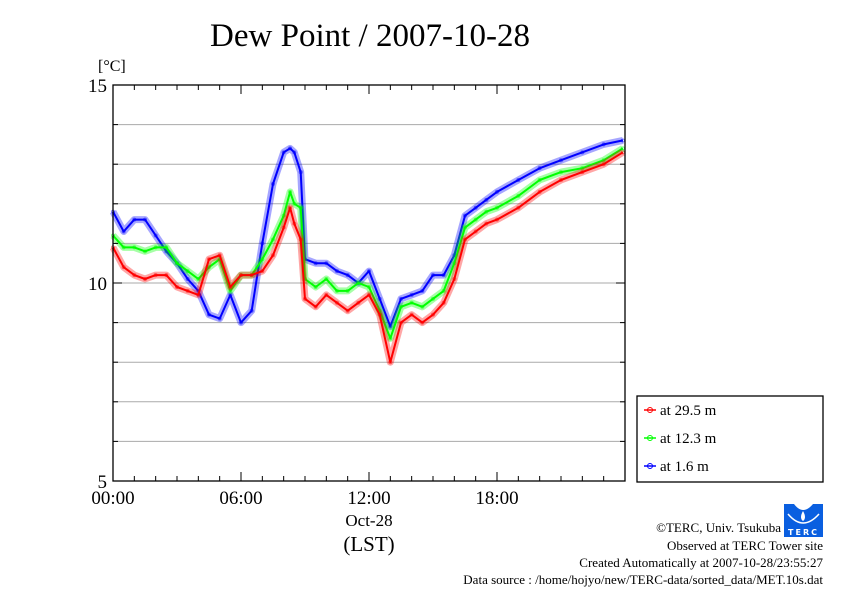 This screenshot has height=595, width=842. What do you see at coordinates (240, 498) in the screenshot?
I see `x-tick-label: 06:00` at bounding box center [240, 498].